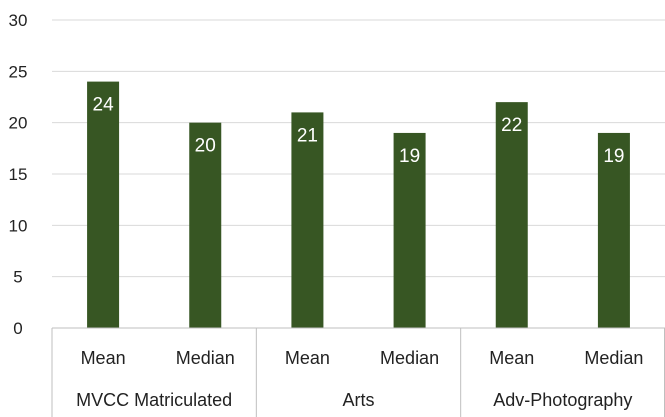 This screenshot has height=417, width=665. I want to click on y-axis-ticks: 0 5 10 15 20 25 30, so click(18, 174).